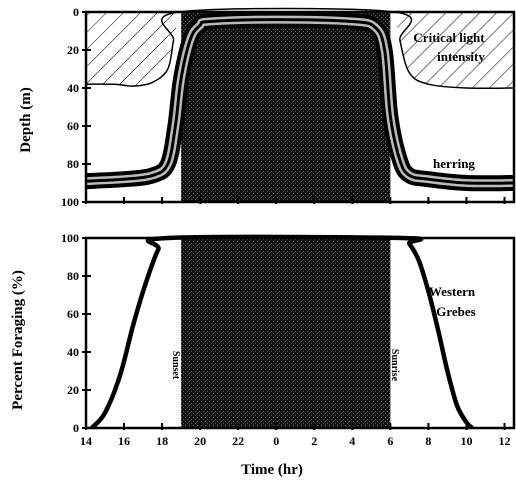  I want to click on western-grebes-label: Western, so click(452, 291).